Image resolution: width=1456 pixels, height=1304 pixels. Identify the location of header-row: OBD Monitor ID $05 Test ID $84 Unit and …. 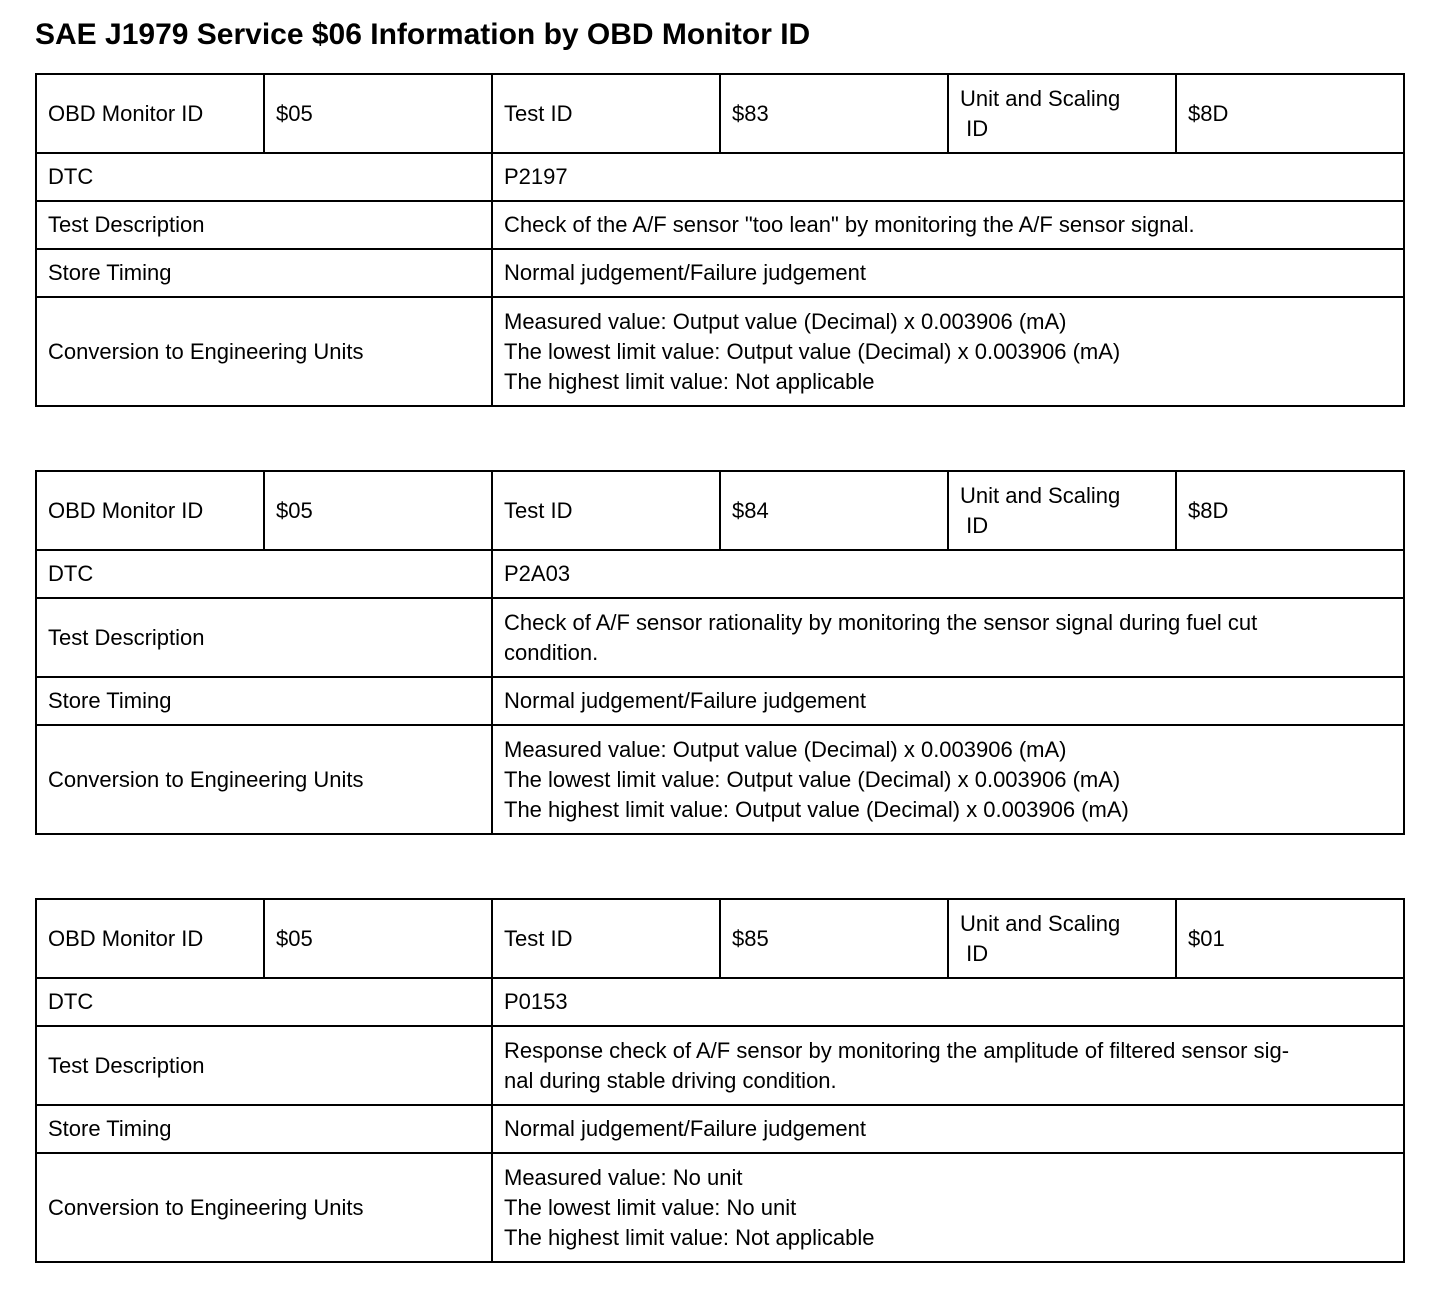
(720, 510).